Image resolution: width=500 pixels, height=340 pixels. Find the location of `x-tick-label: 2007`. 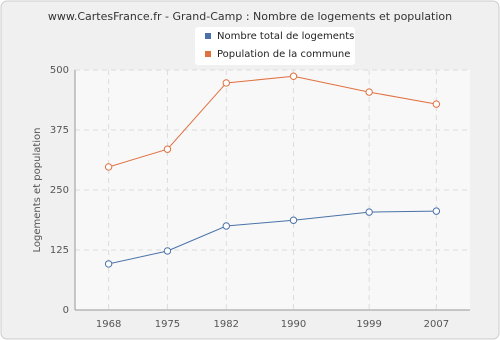

x-tick-label: 2007 is located at coordinates (436, 324).